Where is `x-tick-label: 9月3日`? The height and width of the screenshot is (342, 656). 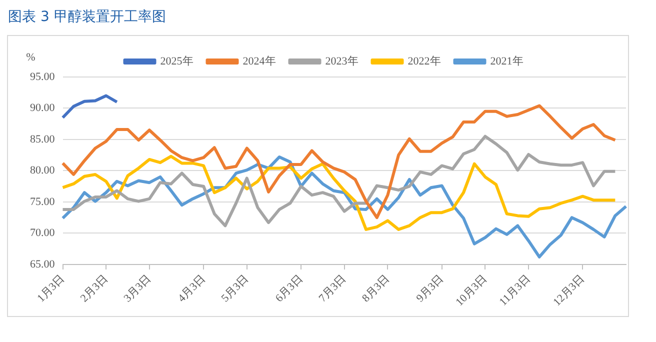 x-tick-label: 9月3日 is located at coordinates (430, 288).